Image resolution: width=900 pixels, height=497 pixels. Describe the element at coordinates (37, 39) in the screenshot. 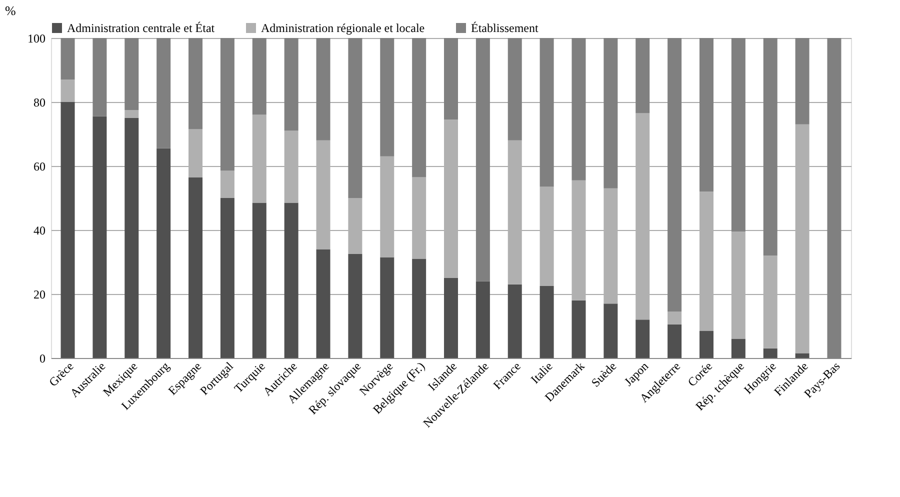

I see `y-tick-label: 100` at that location.